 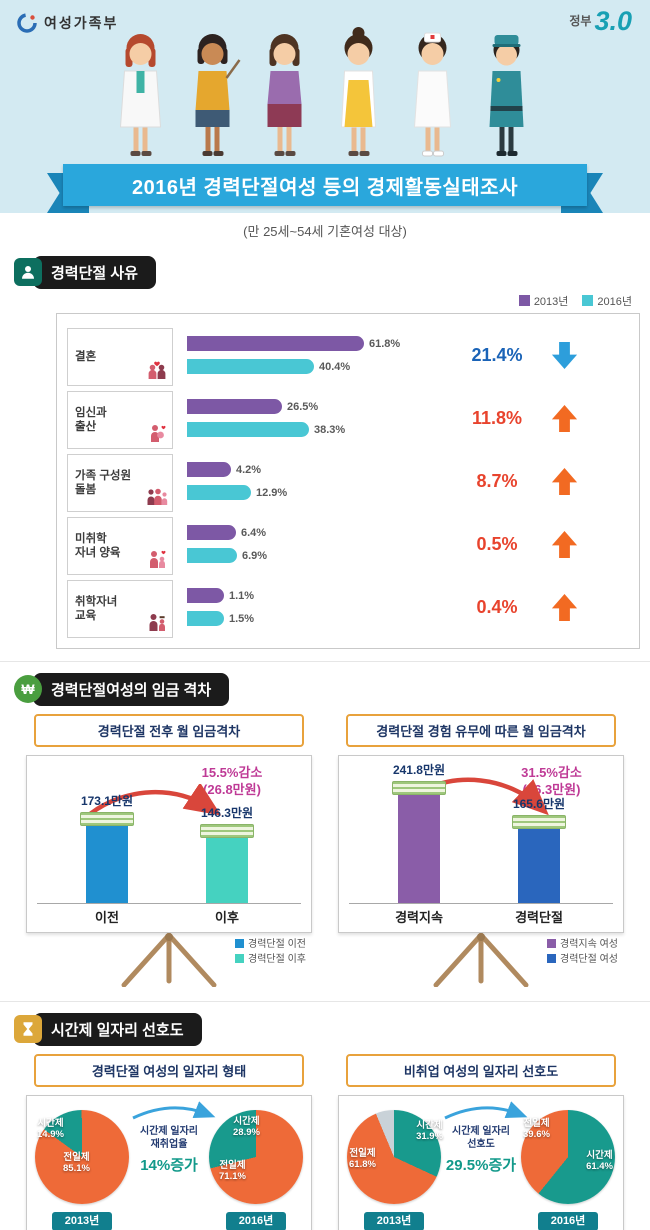 What do you see at coordinates (481, 730) in the screenshot?
I see `wage-chart2-title: 경력단절 경험 유무에 따른 월 임금격차` at bounding box center [481, 730].